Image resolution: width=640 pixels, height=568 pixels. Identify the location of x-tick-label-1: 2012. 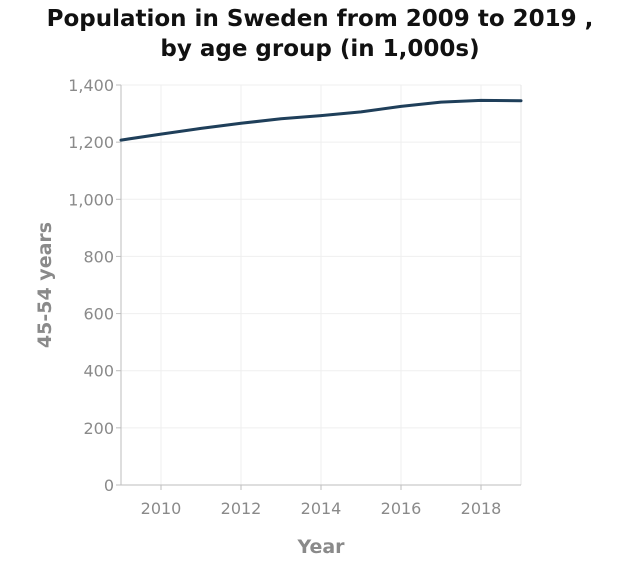
(241, 508).